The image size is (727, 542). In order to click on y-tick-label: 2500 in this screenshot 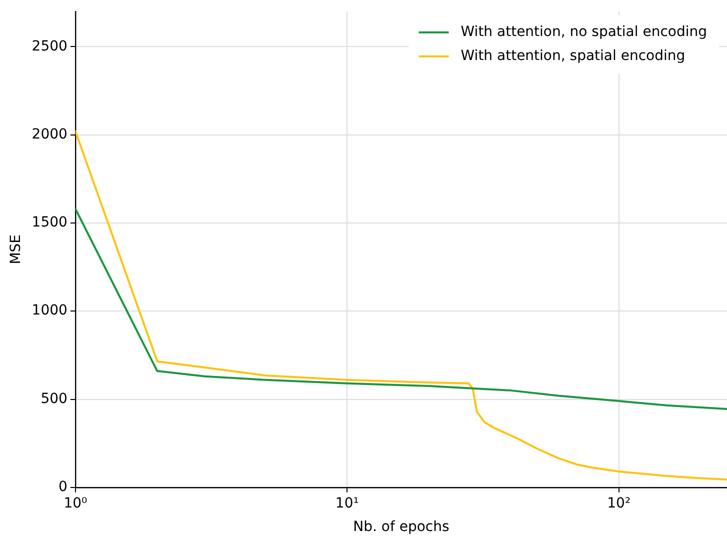, I will do `click(50, 46)`.